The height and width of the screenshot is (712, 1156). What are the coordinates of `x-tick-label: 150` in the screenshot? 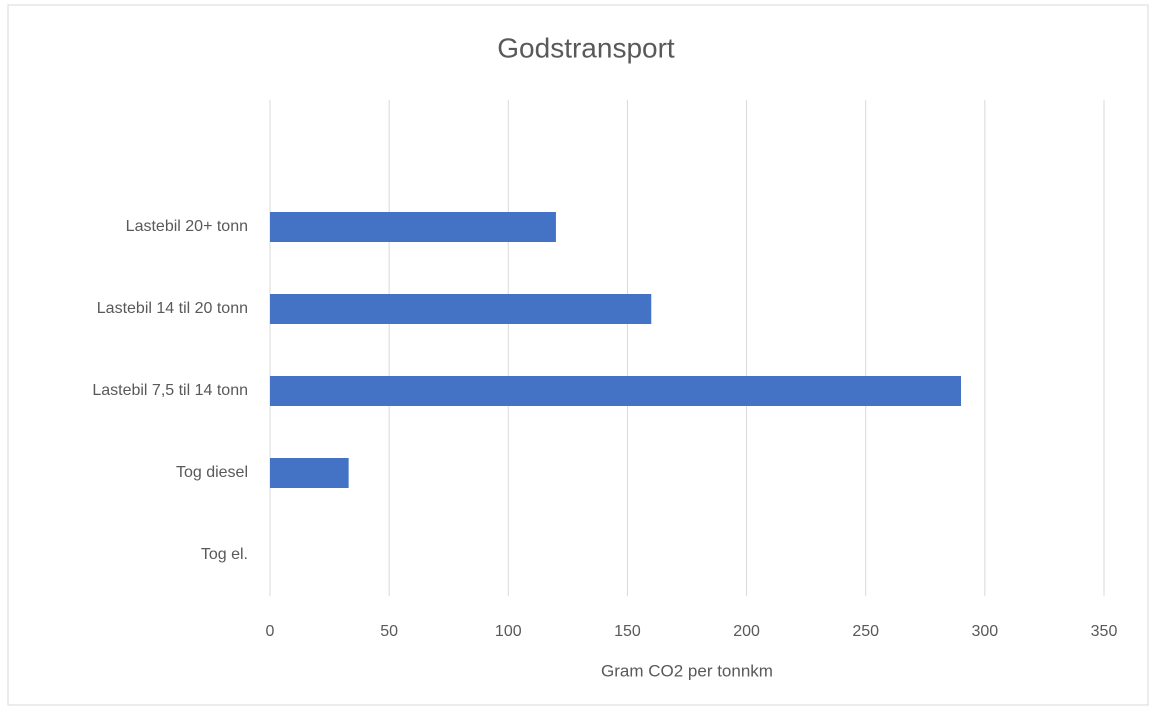 It's located at (627, 631).